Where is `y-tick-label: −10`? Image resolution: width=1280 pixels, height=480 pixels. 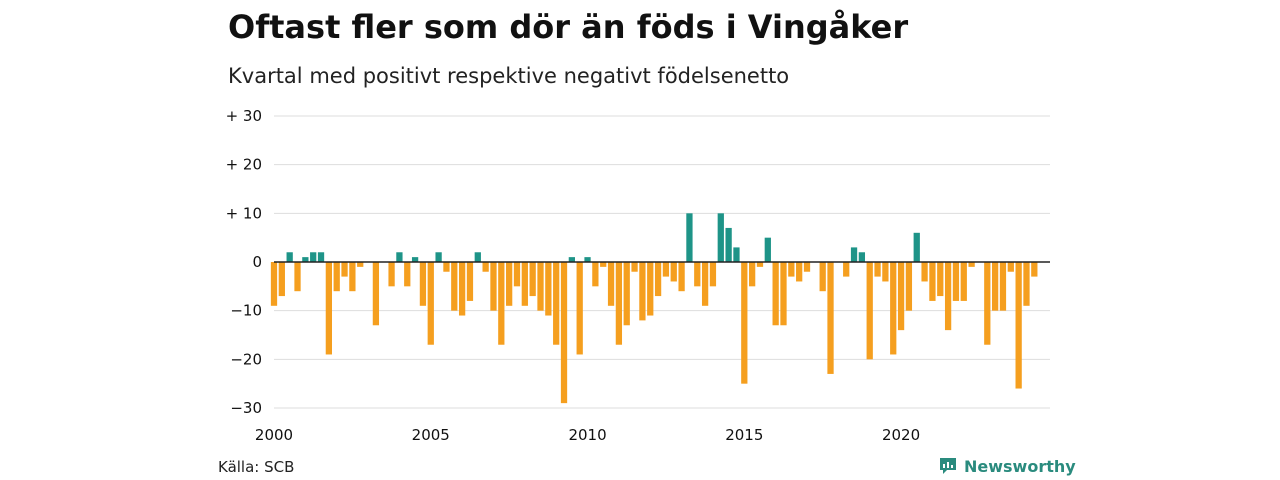 y-tick-label: −10 is located at coordinates (246, 311).